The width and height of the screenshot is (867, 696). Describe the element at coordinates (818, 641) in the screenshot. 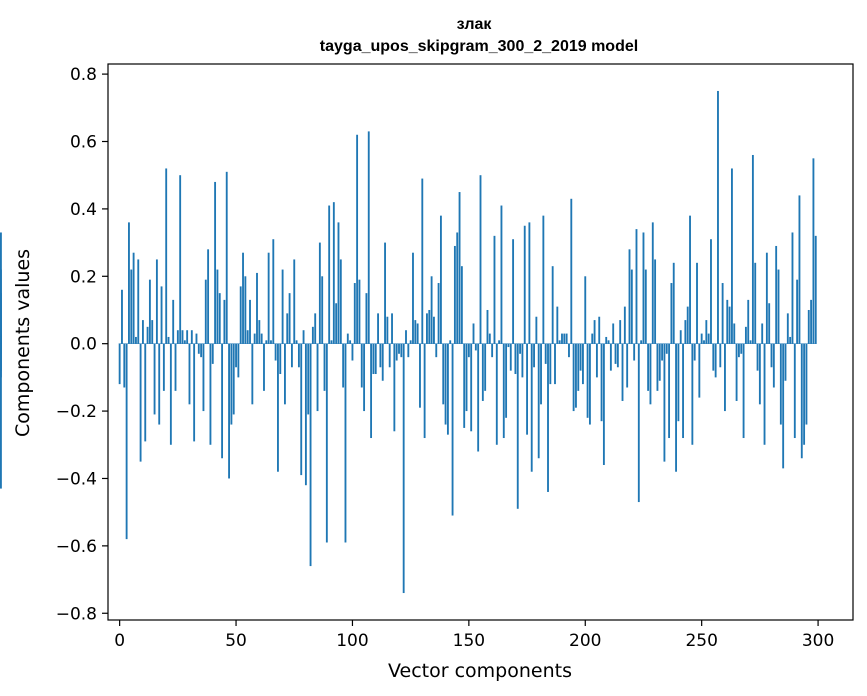

I see `x-tick-label: 300` at that location.